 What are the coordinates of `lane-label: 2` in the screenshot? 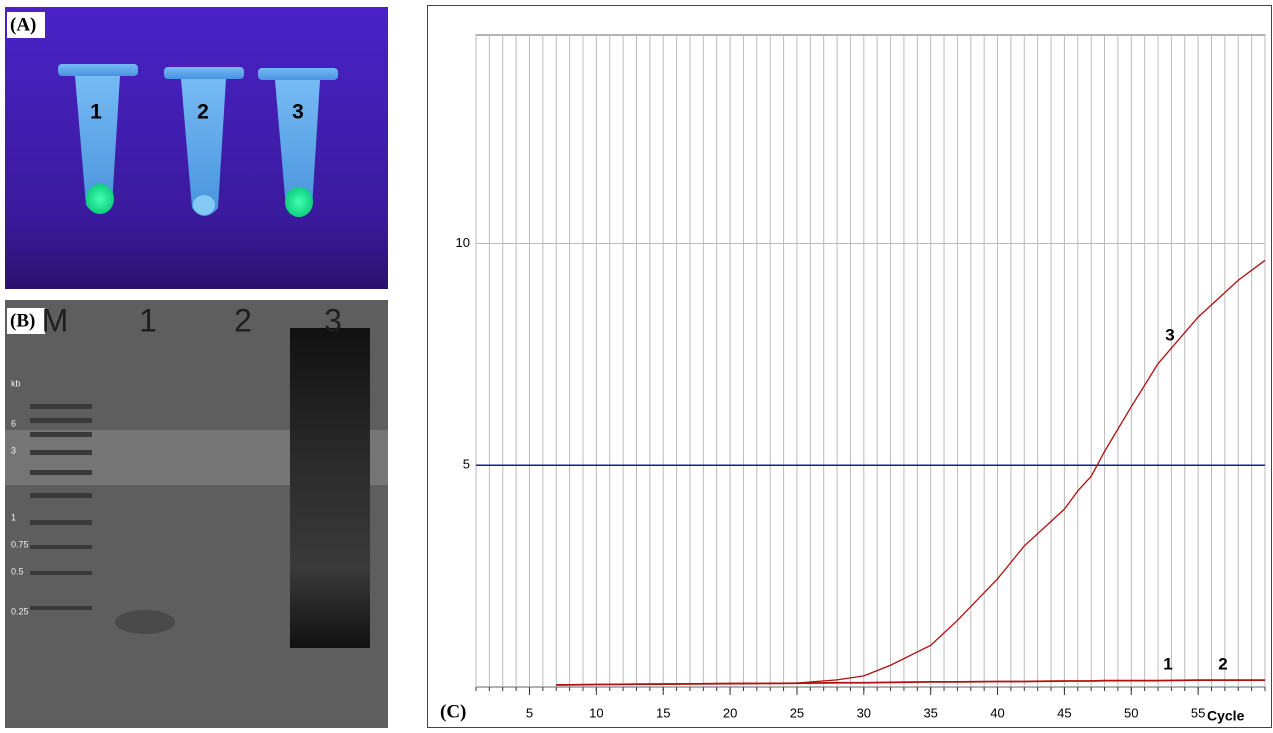 It's located at (243, 320).